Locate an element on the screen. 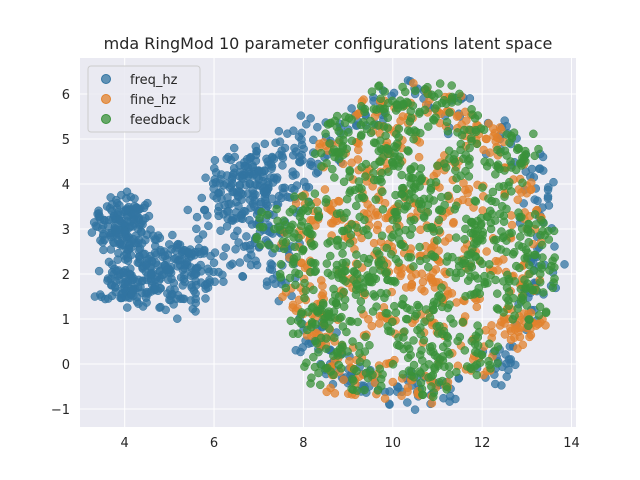 This screenshot has height=480, width=640. legend-item-freq-hz: freq_hz is located at coordinates (139, 80).